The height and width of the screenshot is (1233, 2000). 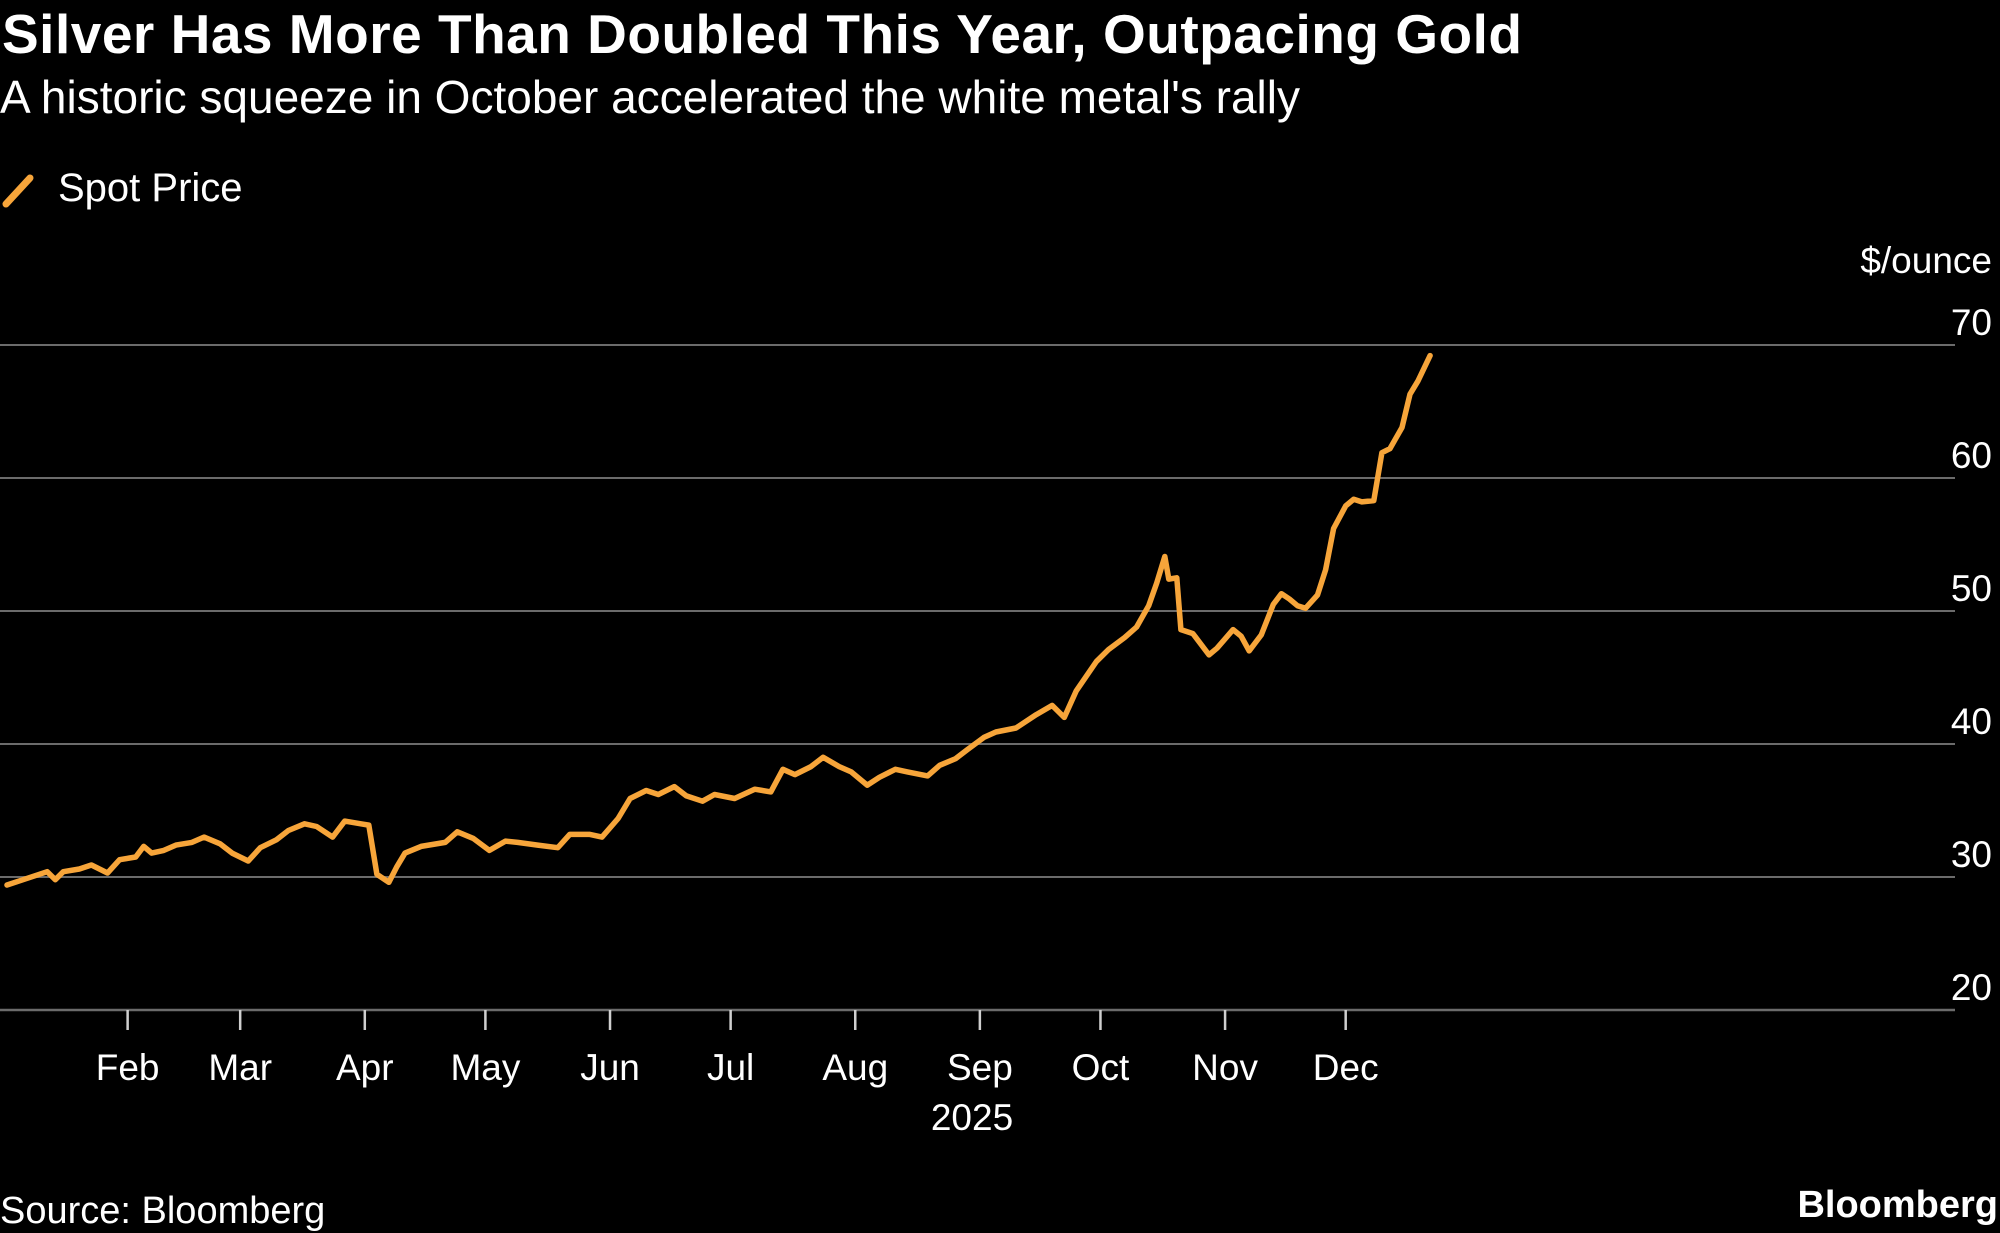 I want to click on x-tick-label: Mar, so click(x=240, y=1067).